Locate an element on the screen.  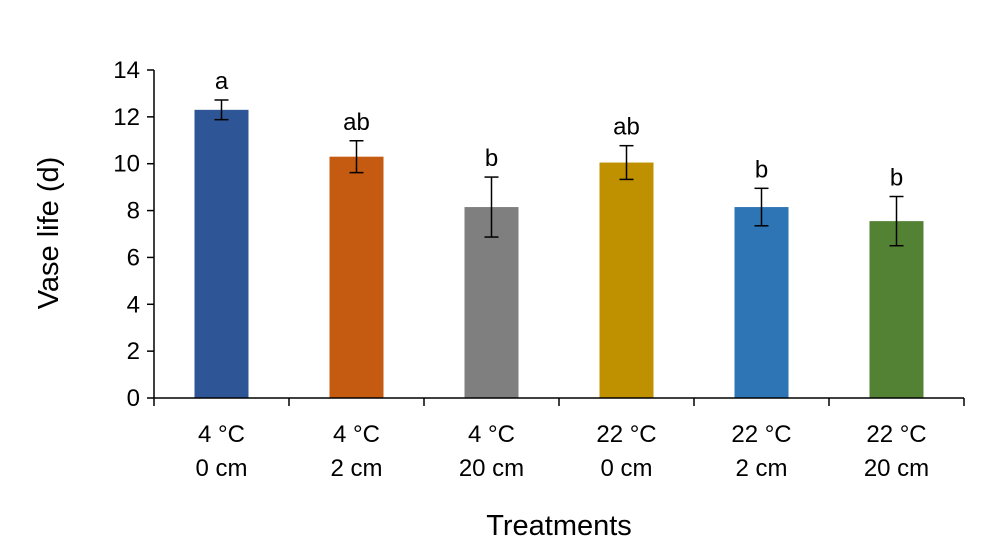
y-tick-label: 8 is located at coordinates (133, 211).